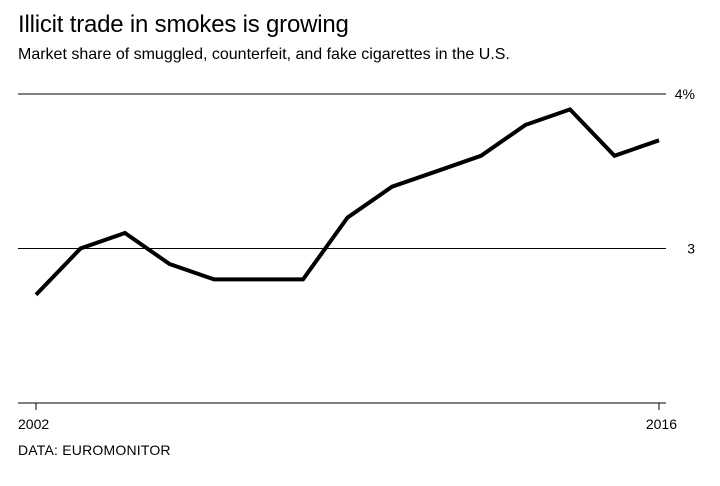 The width and height of the screenshot is (720, 486). I want to click on x-axis, so click(342, 406).